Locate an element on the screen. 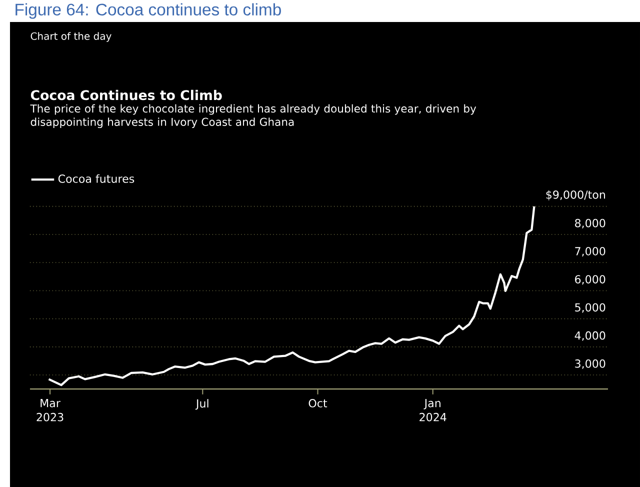  y-tick-label: $9,000/ton is located at coordinates (575, 195).